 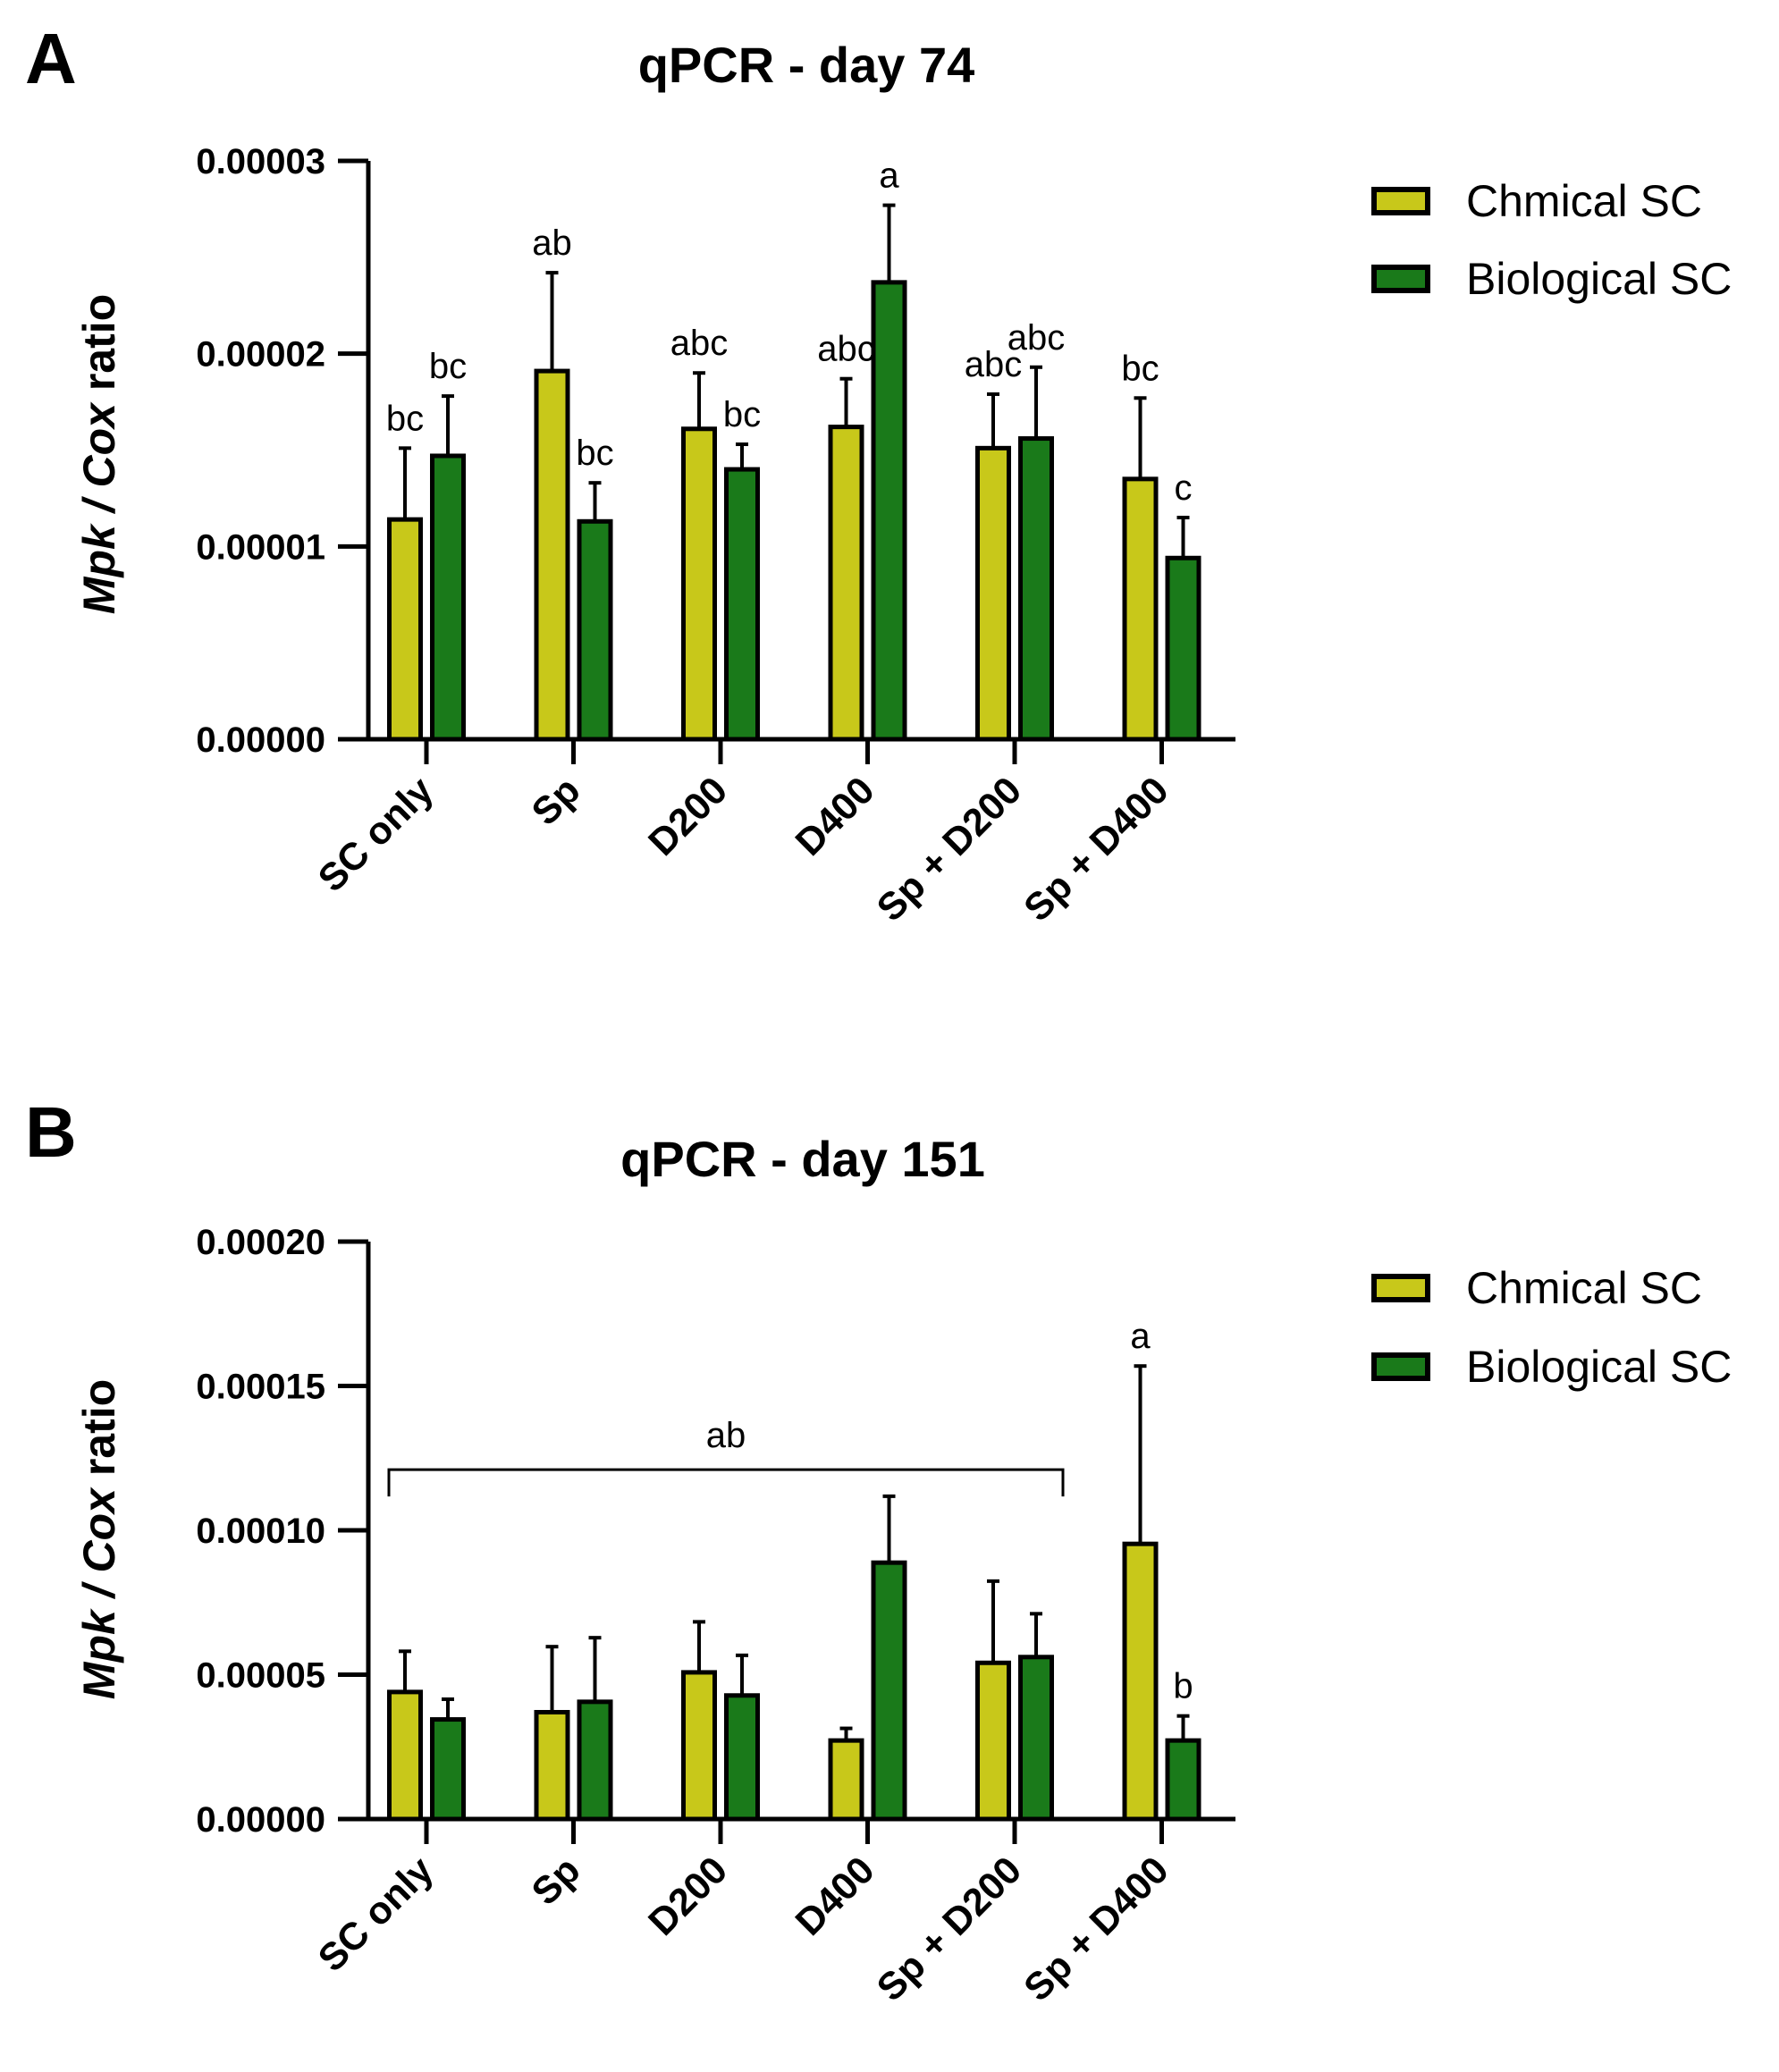 I want to click on y-axis-label-b: Mpk / Cox ratio, so click(x=99, y=1539).